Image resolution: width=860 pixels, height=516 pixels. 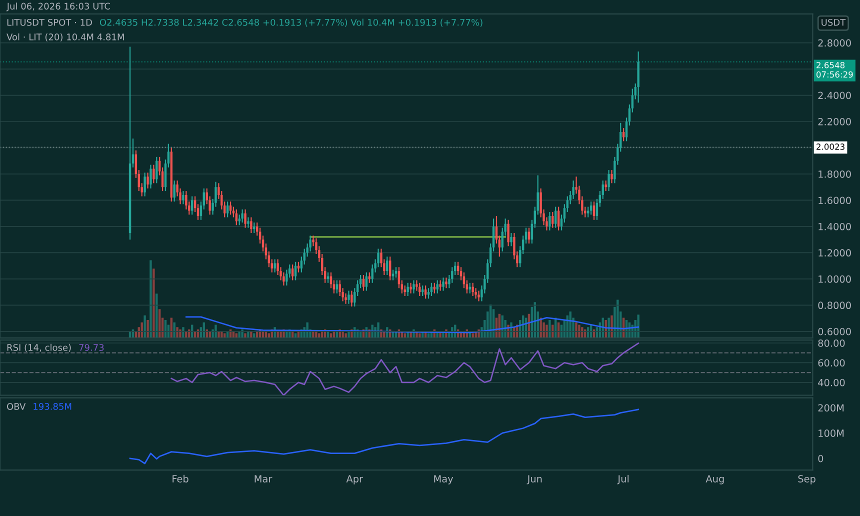 What do you see at coordinates (834, 122) in the screenshot?
I see `y-tick-label: 2.2000` at bounding box center [834, 122].